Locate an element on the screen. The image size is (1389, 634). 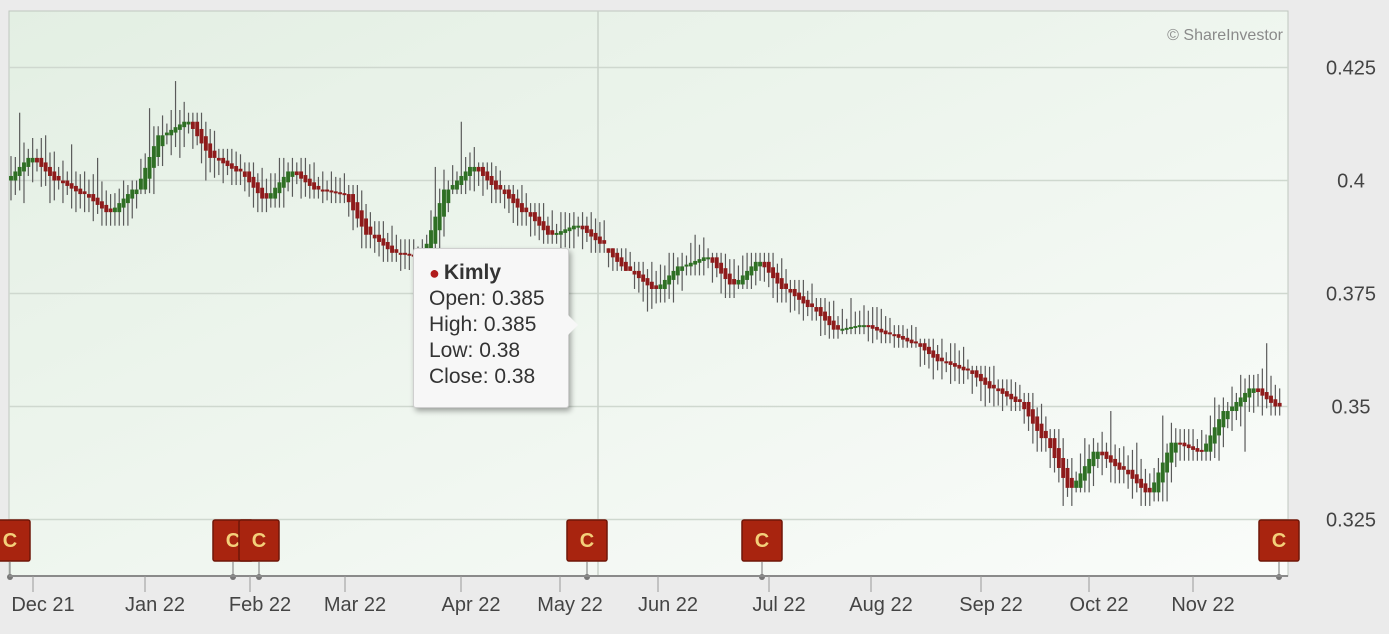
x-tick-label: Sep 22 is located at coordinates (990, 605).